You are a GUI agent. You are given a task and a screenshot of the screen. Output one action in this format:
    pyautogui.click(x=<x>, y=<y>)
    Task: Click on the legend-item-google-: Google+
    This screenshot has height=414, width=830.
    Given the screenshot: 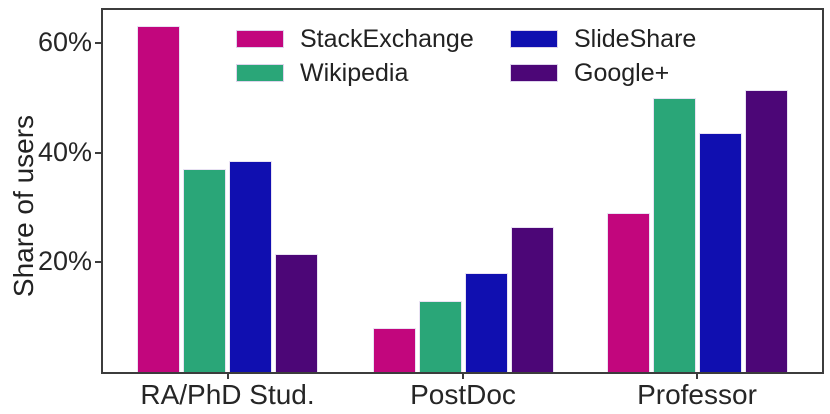 What is the action you would take?
    pyautogui.click(x=590, y=72)
    